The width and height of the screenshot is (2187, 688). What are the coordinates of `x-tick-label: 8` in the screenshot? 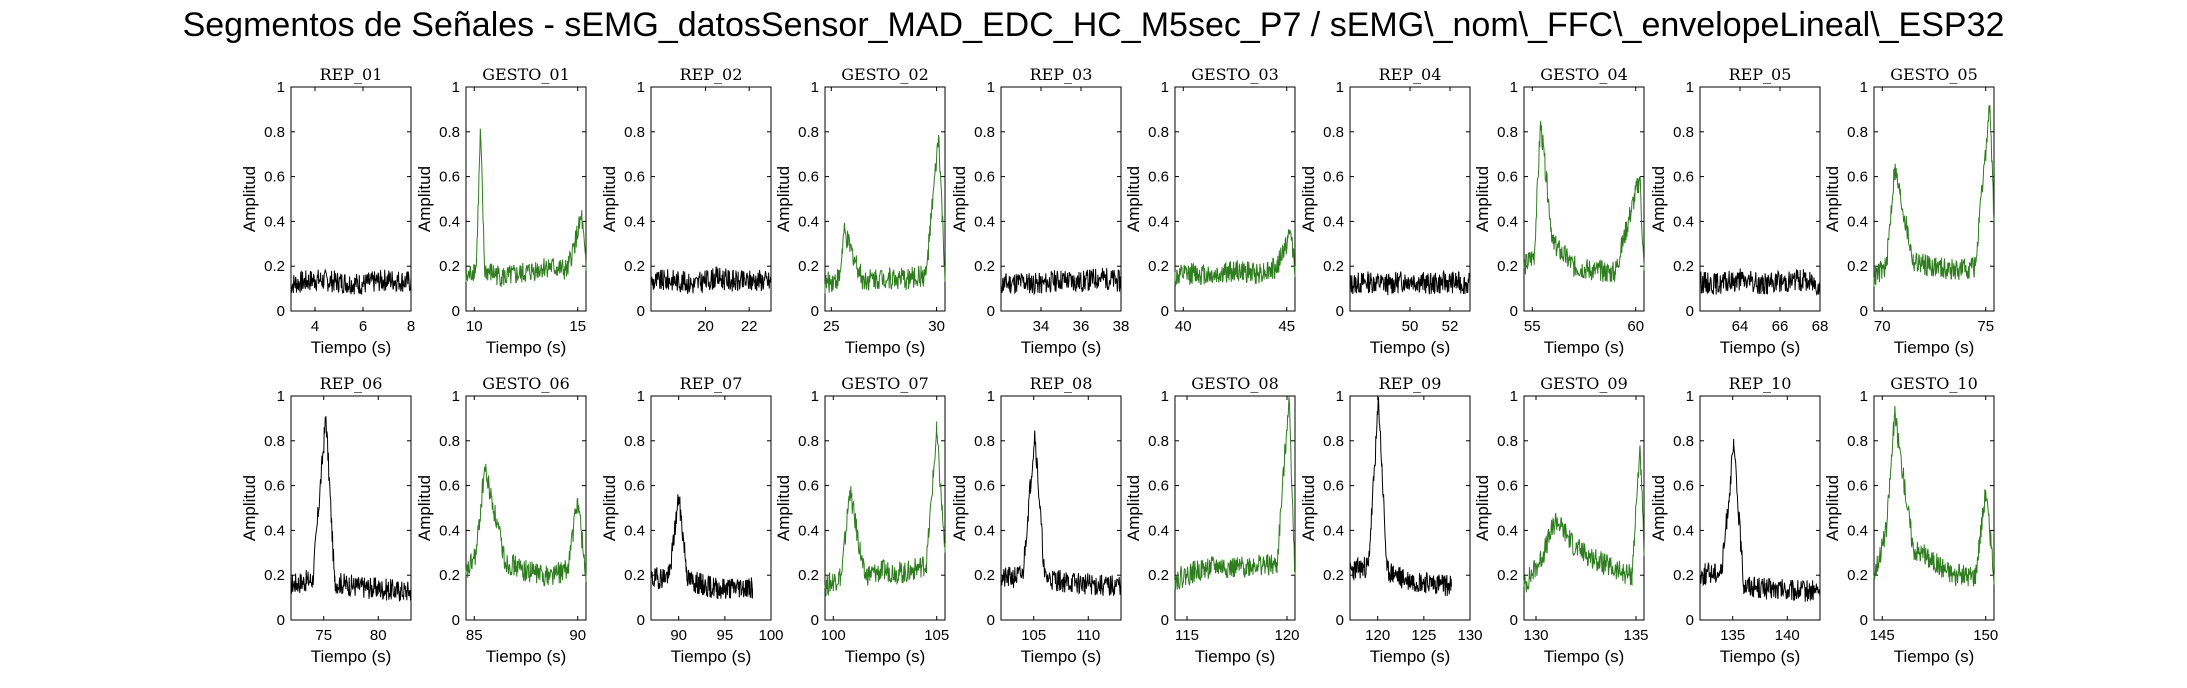 It's located at (411, 326).